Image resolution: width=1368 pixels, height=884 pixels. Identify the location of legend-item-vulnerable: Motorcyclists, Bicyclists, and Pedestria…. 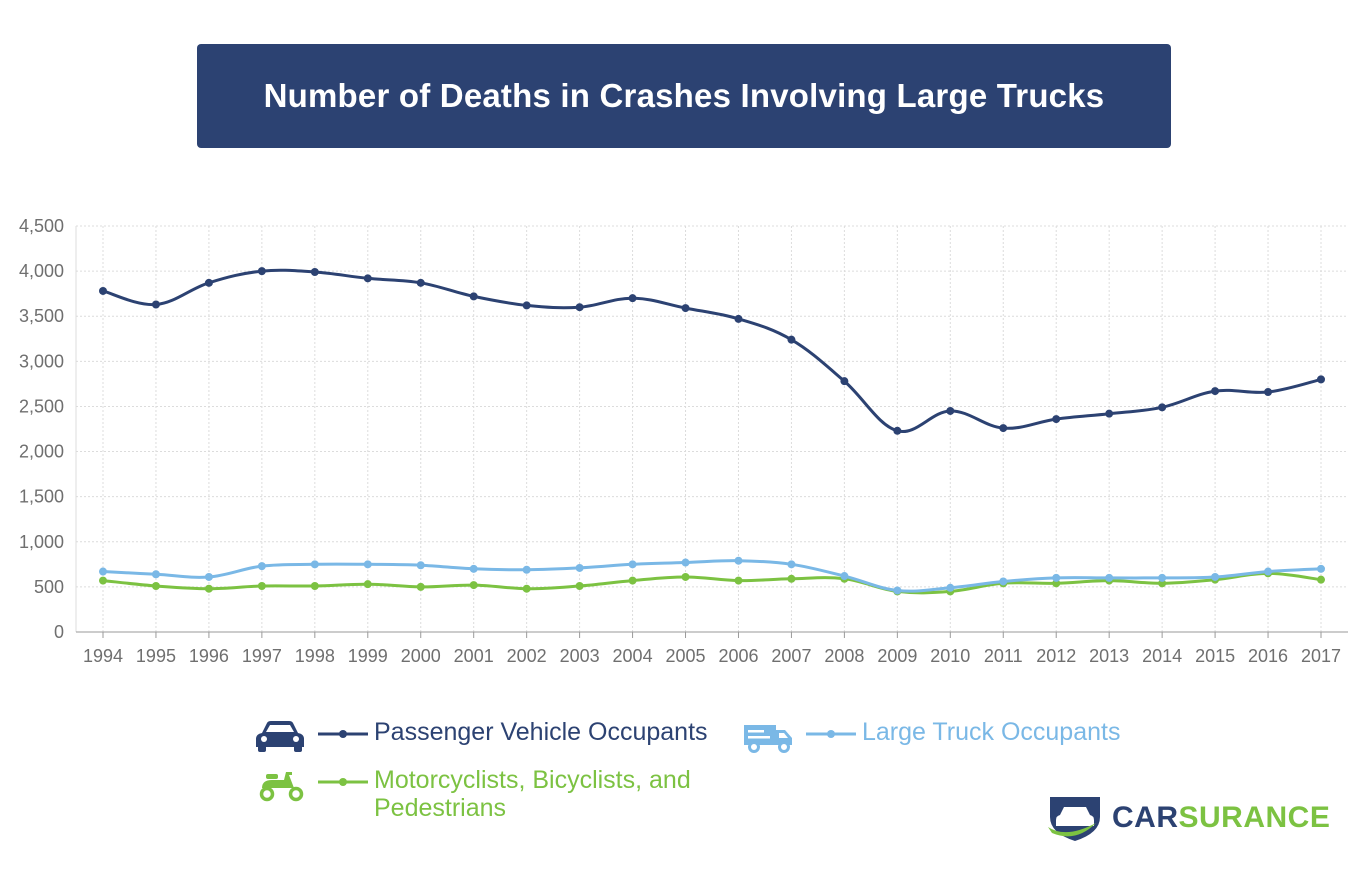
(472, 794).